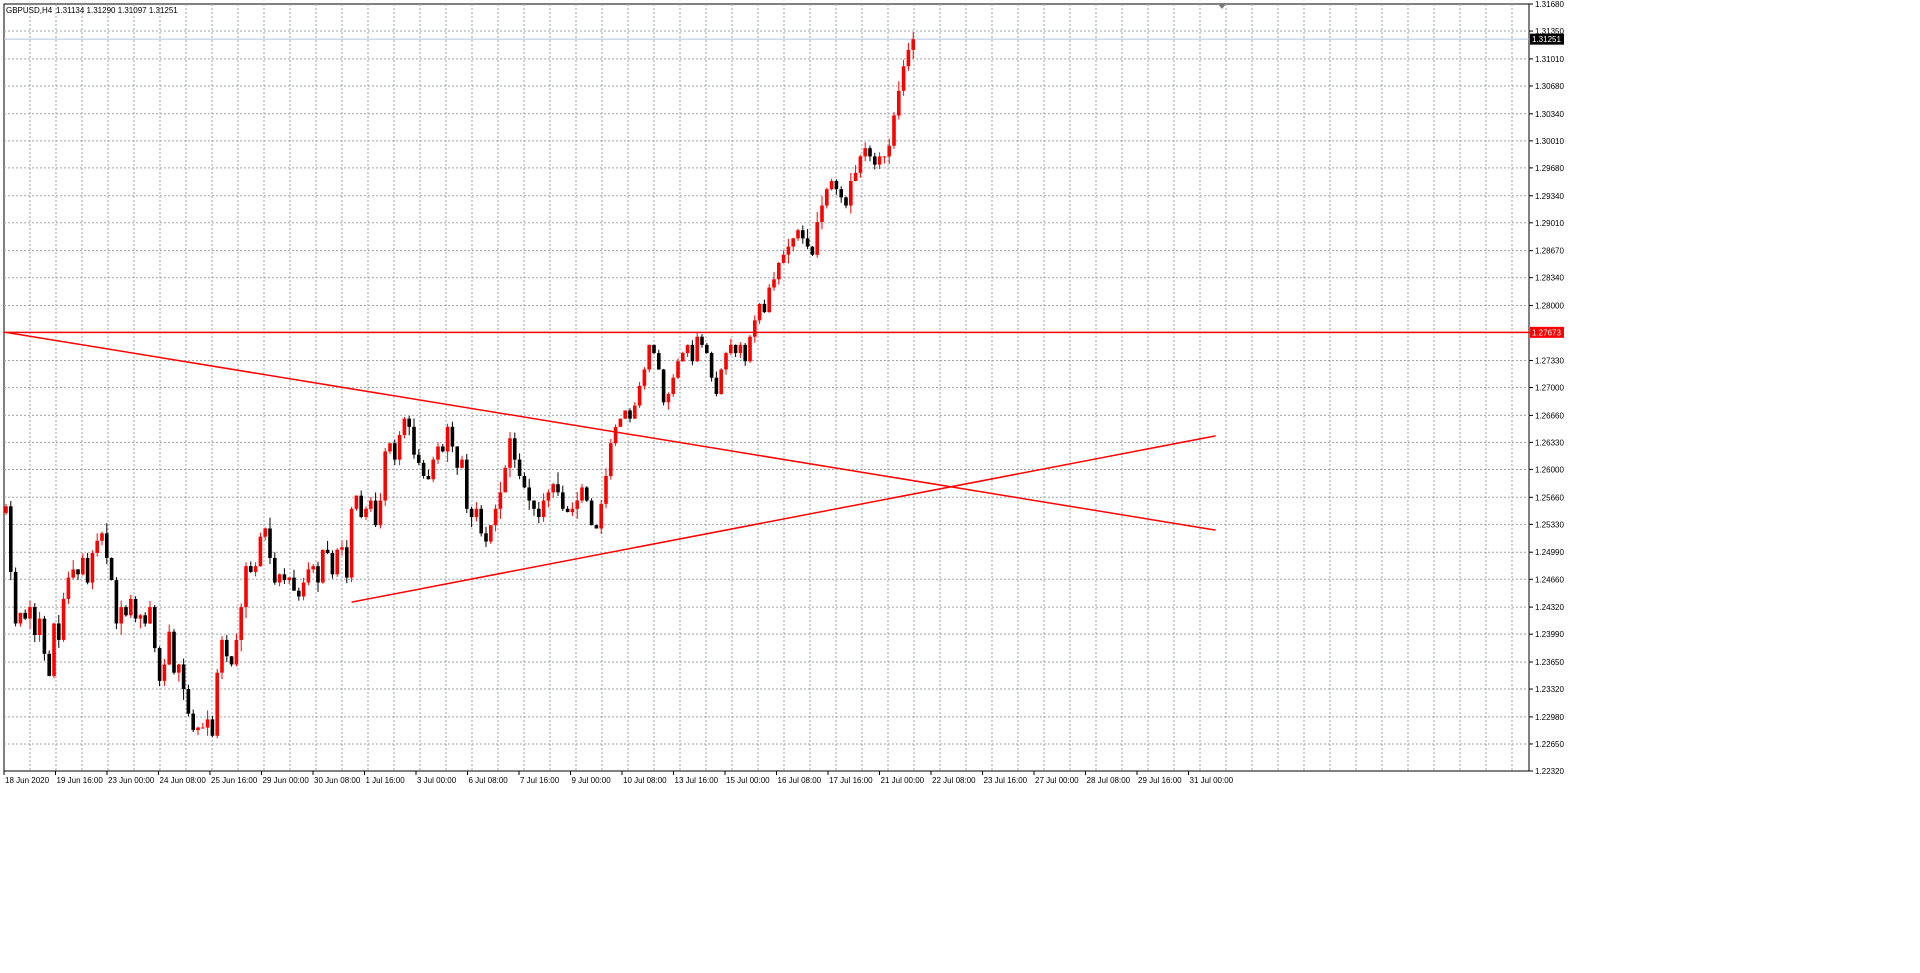  Describe the element at coordinates (27, 780) in the screenshot. I see `time-tick-label: 18 Jun 2020` at that location.